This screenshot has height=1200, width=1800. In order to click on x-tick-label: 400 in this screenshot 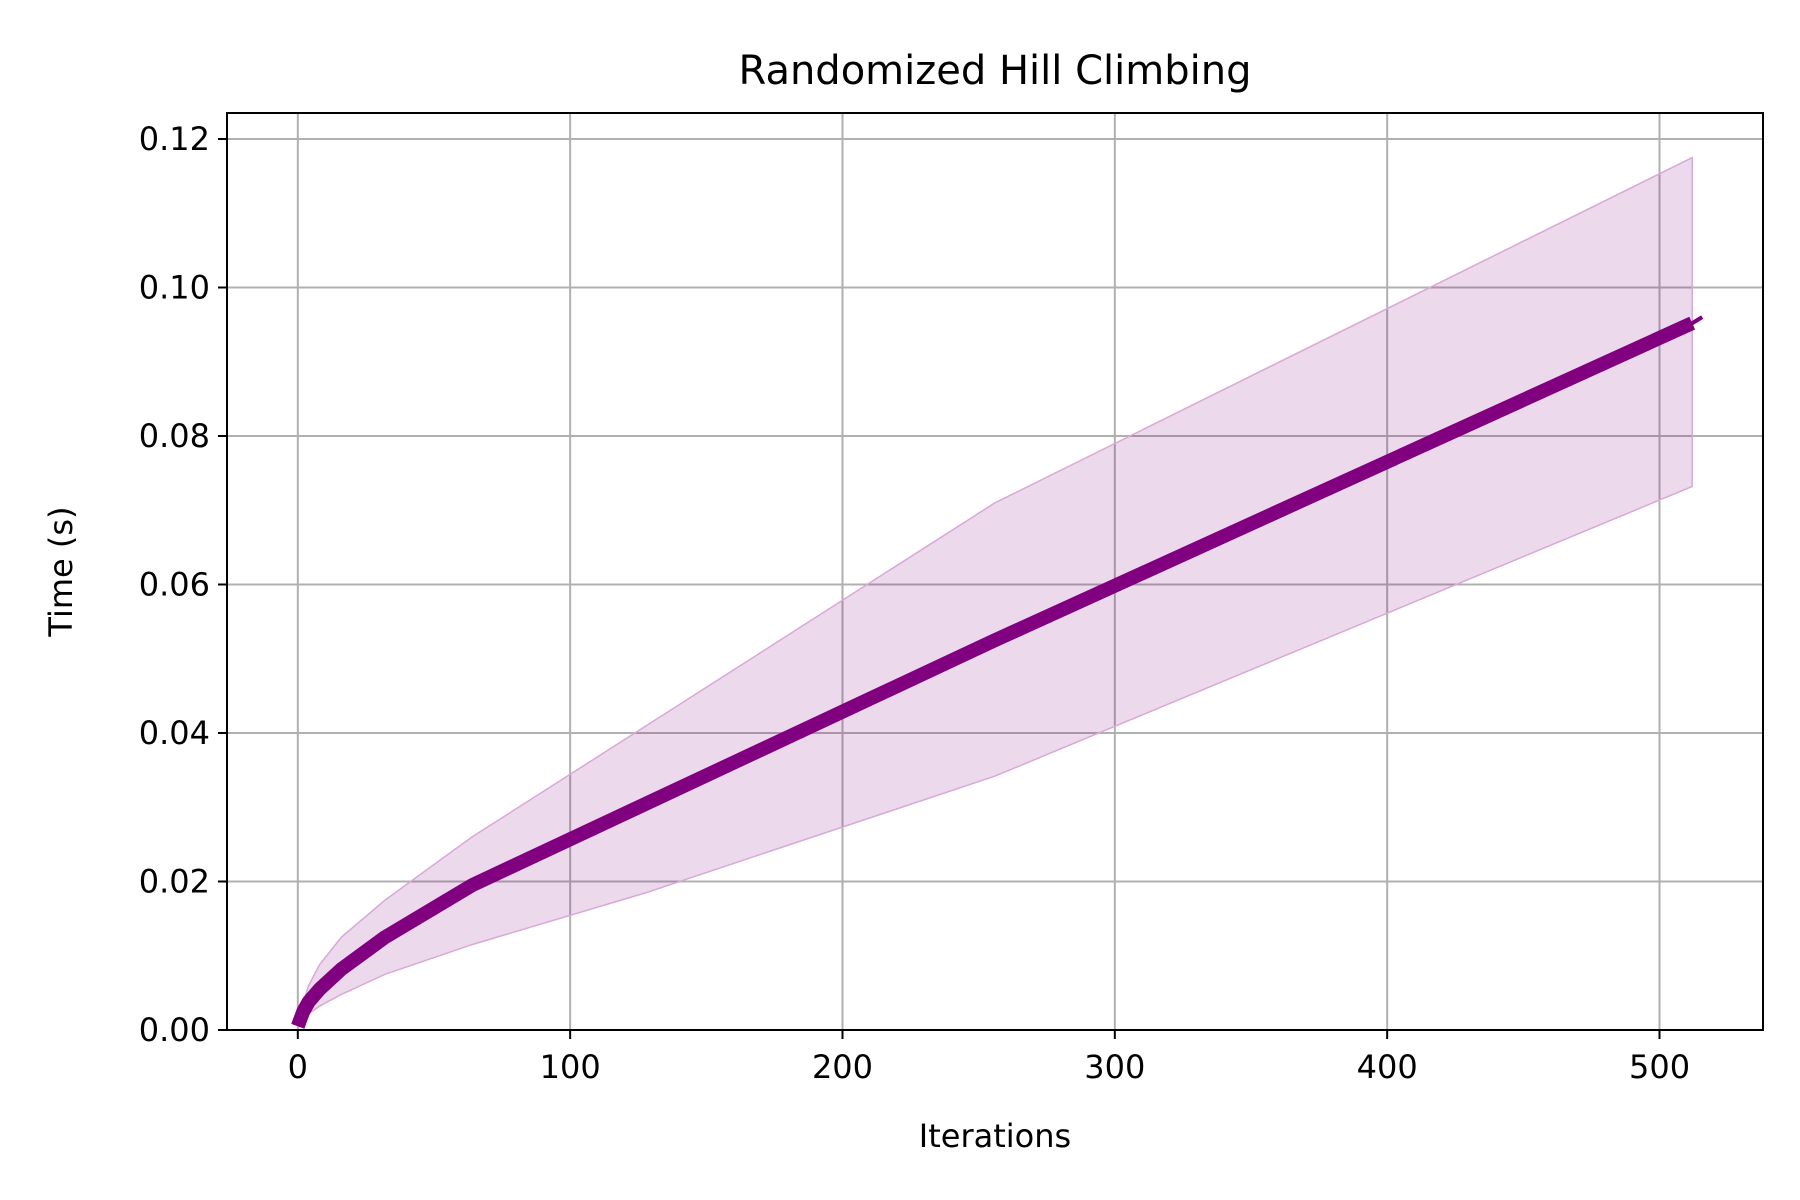, I will do `click(1387, 1067)`.